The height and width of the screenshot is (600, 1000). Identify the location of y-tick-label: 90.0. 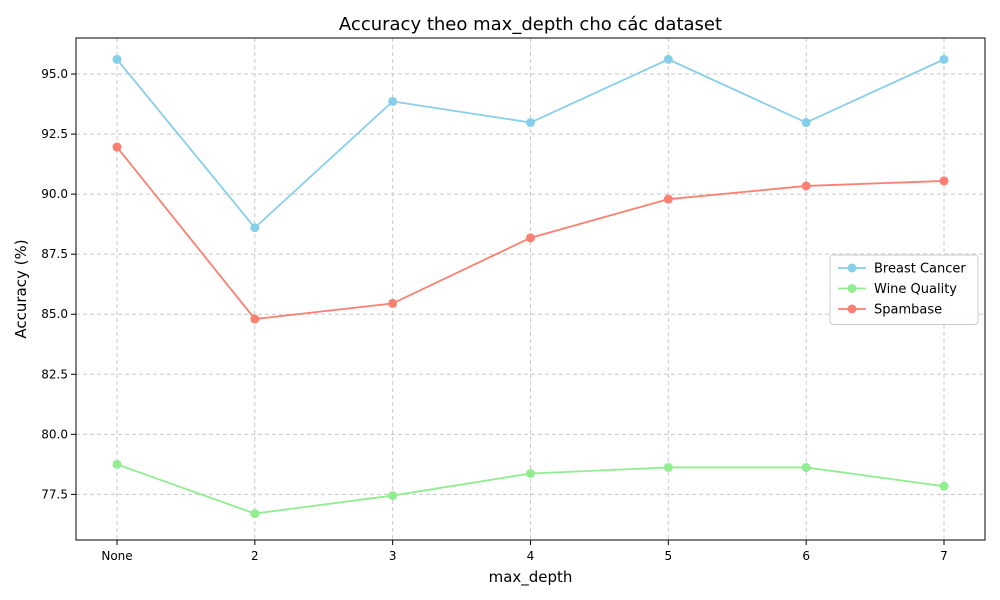
(54, 194).